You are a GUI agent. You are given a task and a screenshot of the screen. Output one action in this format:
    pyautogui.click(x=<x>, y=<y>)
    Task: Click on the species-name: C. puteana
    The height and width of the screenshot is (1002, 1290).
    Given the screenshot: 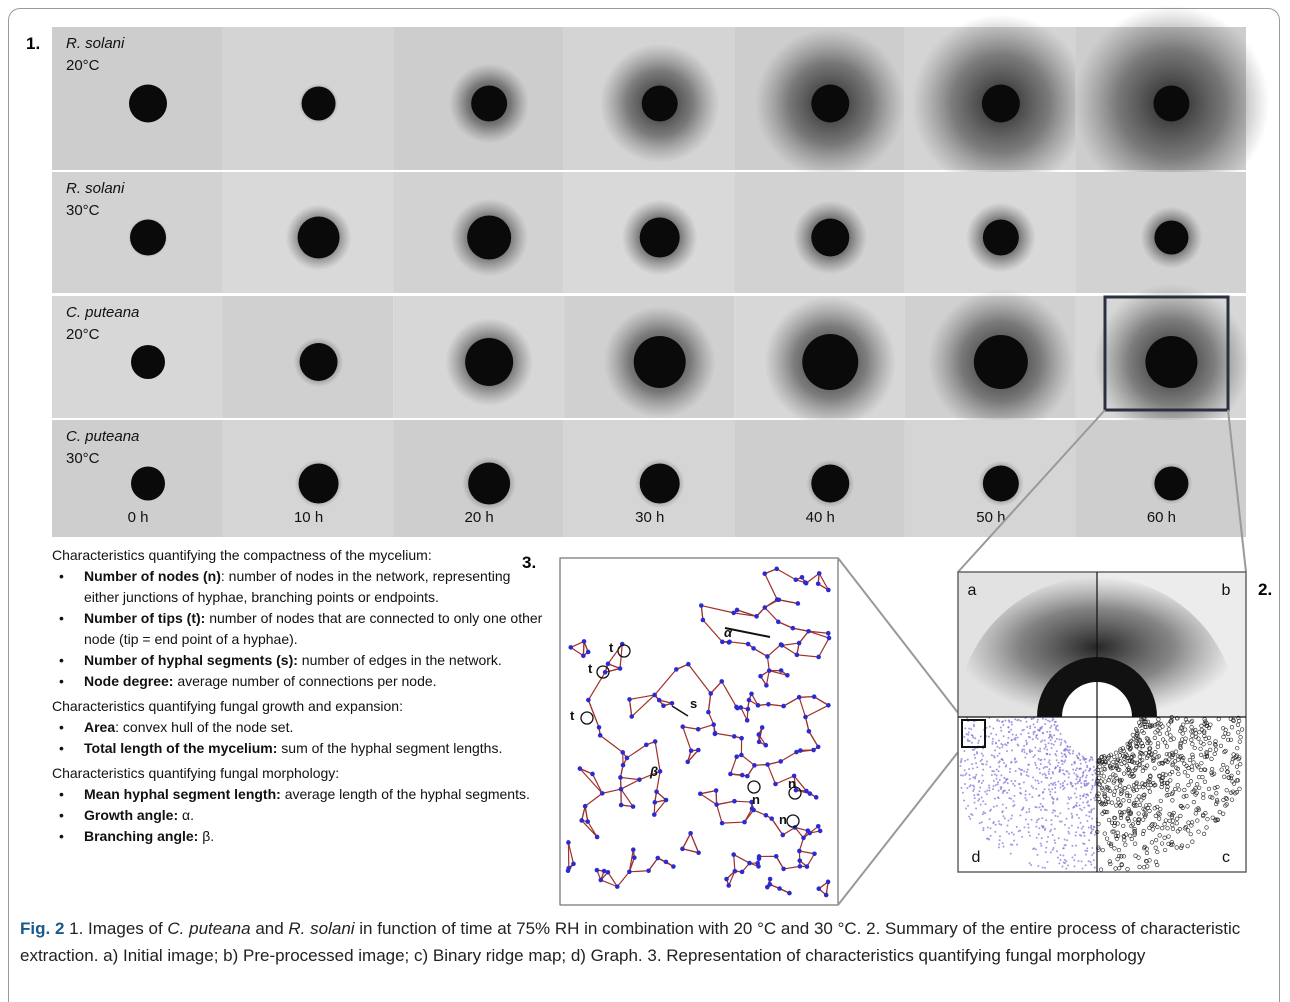 What is the action you would take?
    pyautogui.click(x=103, y=312)
    